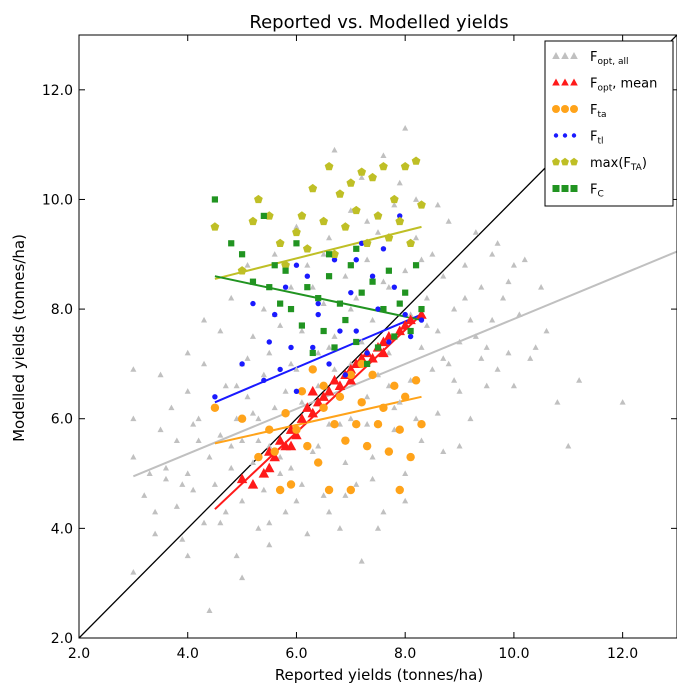  I want to click on chart-title: Reported vs. Modelled yields, so click(378, 22).